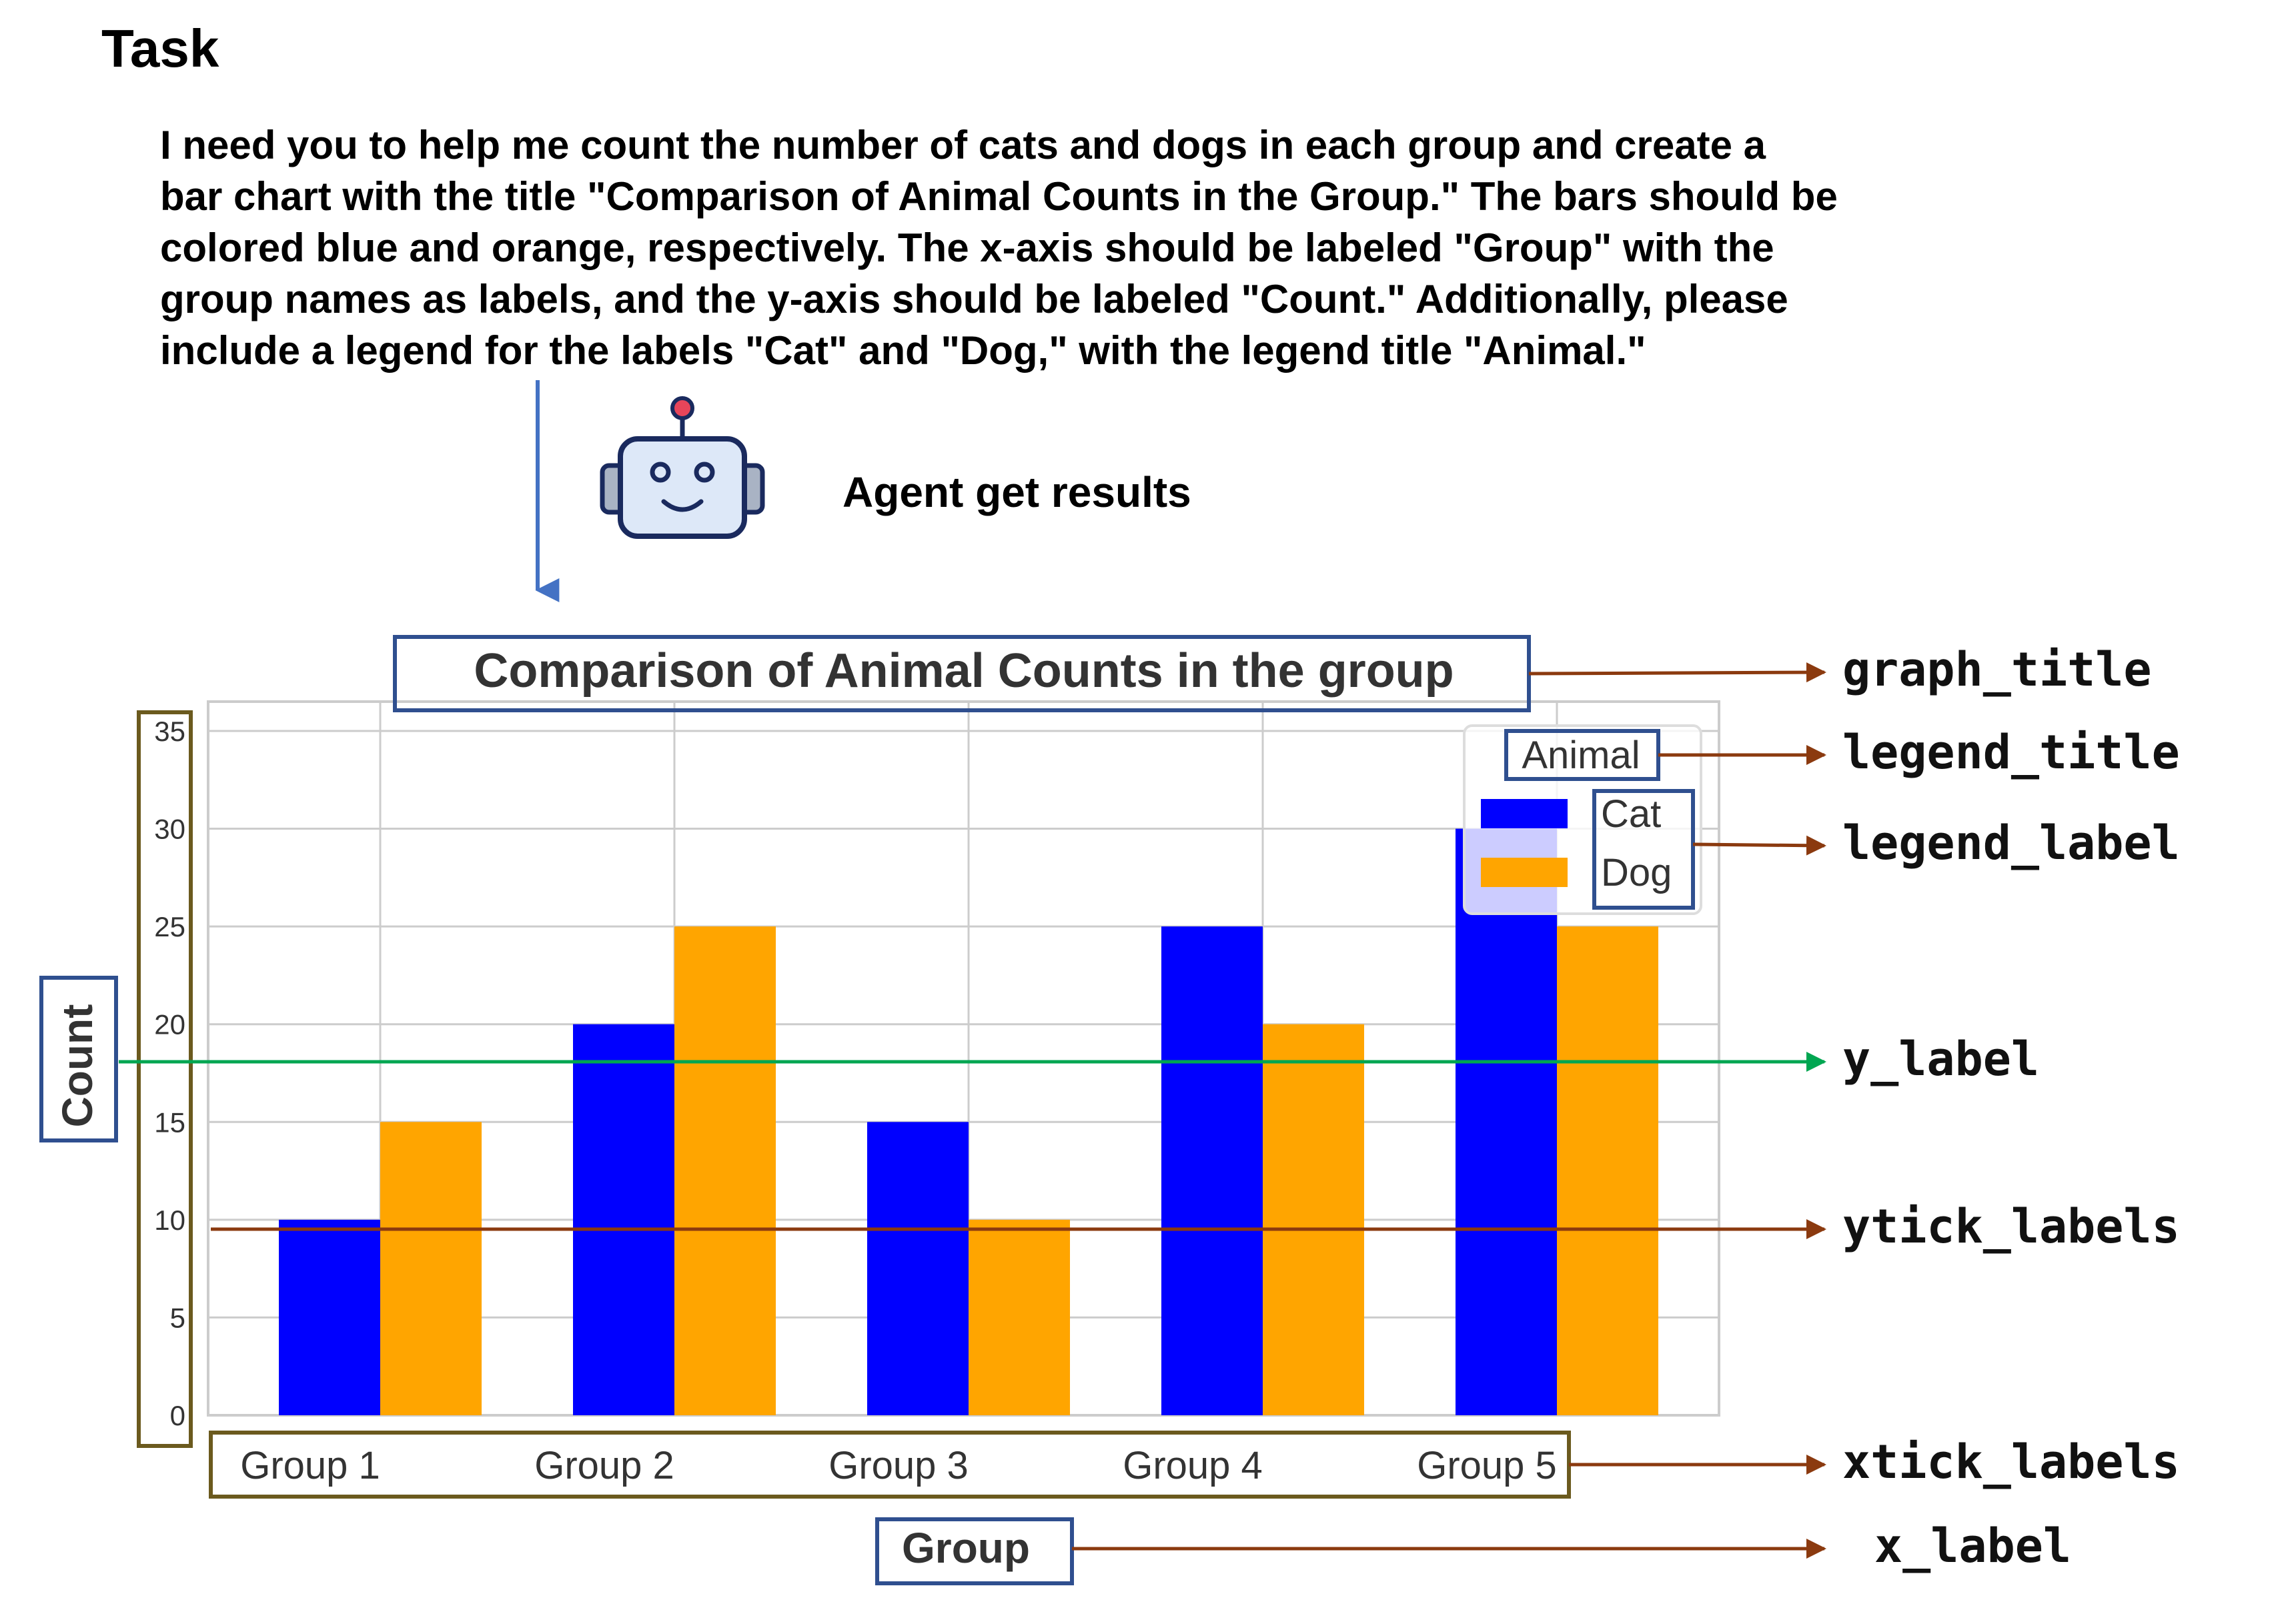 The width and height of the screenshot is (2278, 1624). Describe the element at coordinates (170, 1220) in the screenshot. I see `ytick-label: 10` at that location.